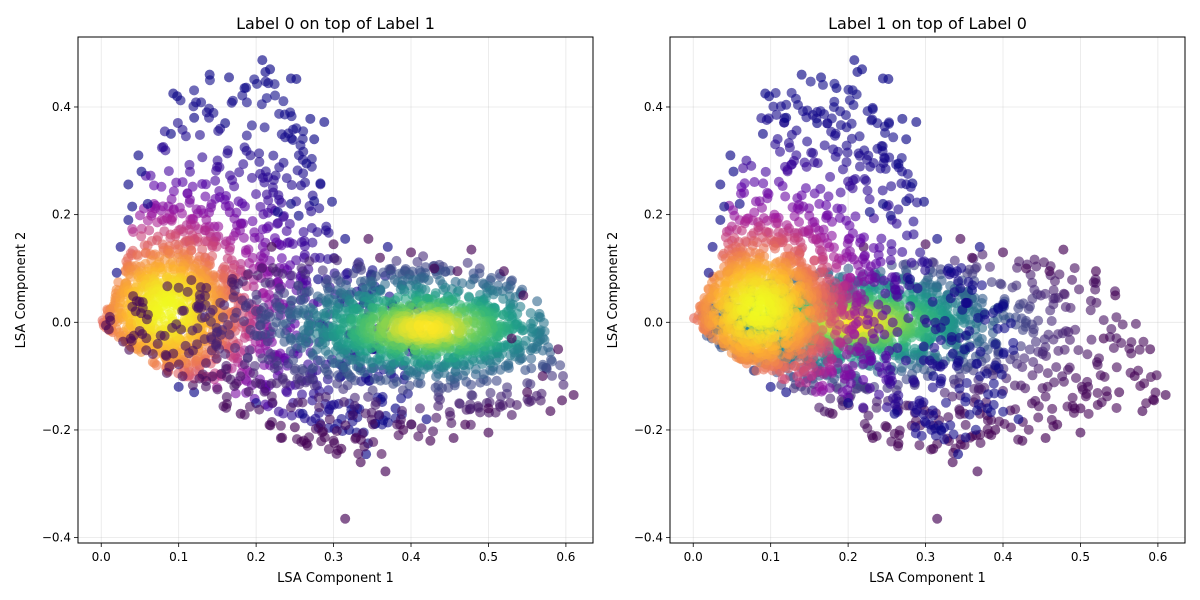 The height and width of the screenshot is (600, 1200). What do you see at coordinates (256, 557) in the screenshot?
I see `x-tick-label-left: 0.2` at bounding box center [256, 557].